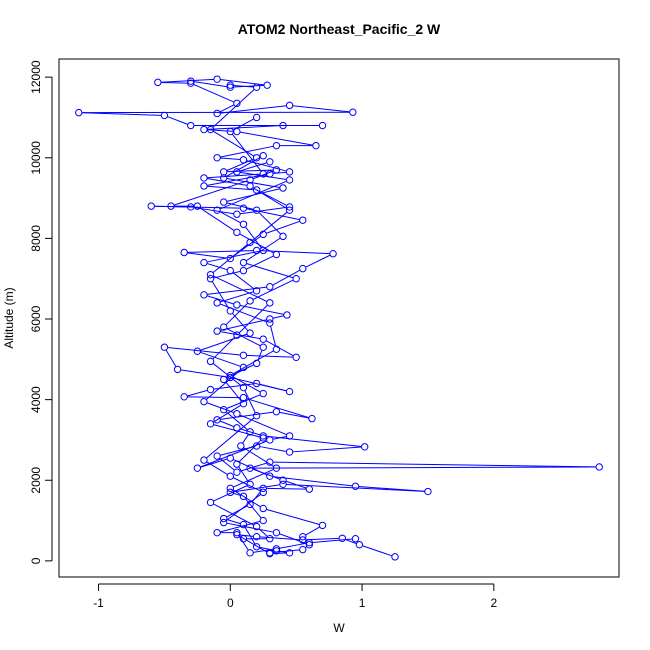 This screenshot has width=650, height=650. Describe the element at coordinates (98, 603) in the screenshot. I see `x-tick-label: -1` at that location.